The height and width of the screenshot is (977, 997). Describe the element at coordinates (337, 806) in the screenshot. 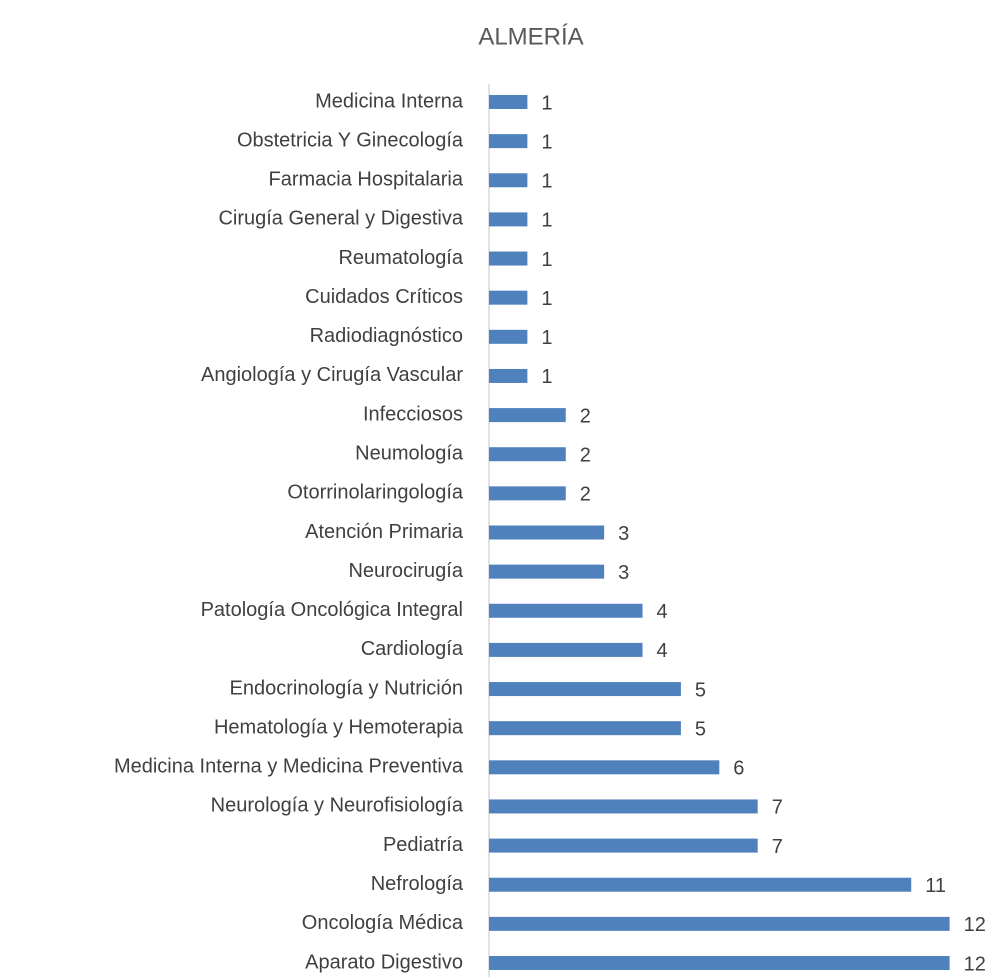

I see `y-tick-label: Neurología y Neurofisiología` at that location.